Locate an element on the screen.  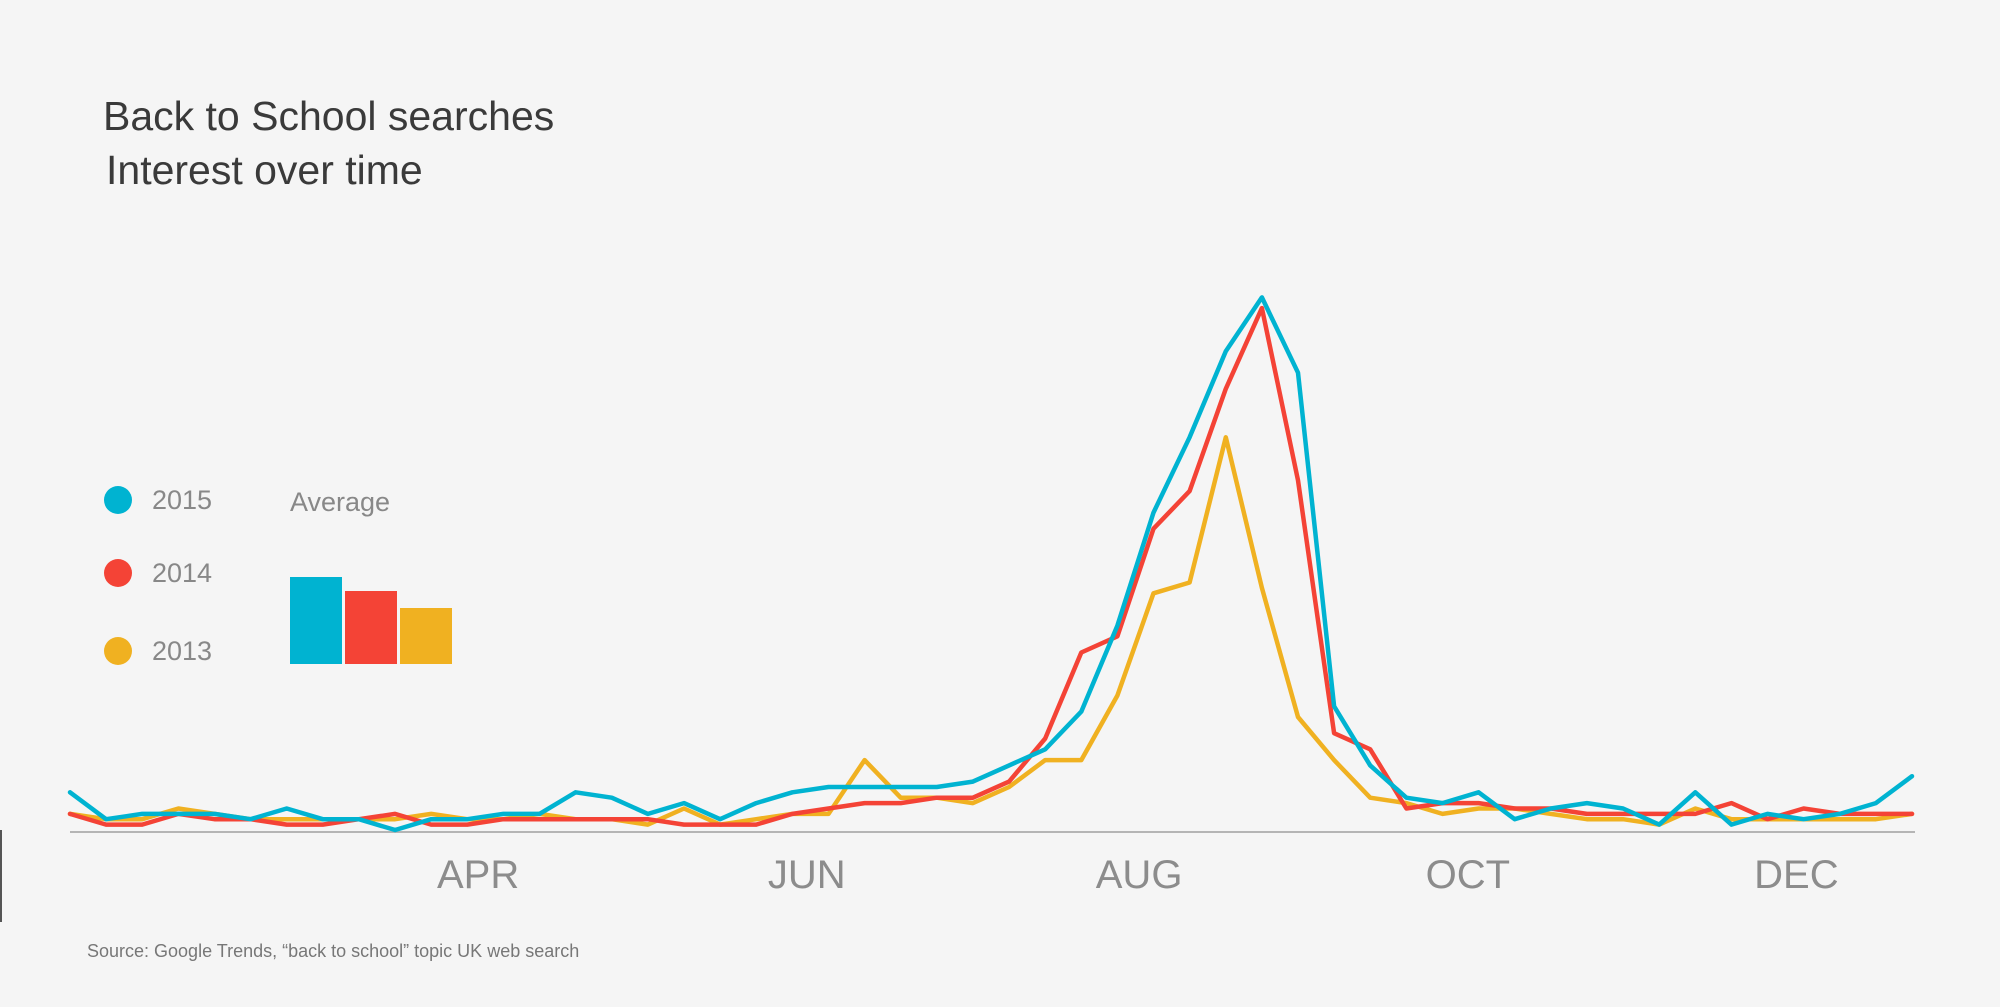
legend-item-2014: 2014 is located at coordinates (158, 573).